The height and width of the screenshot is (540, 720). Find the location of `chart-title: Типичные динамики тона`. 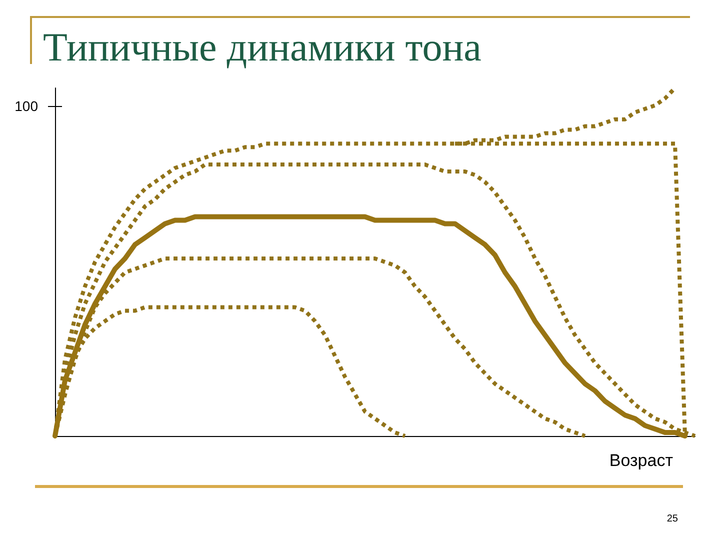

chart-title: Типичные динамики тона is located at coordinates (262, 47).